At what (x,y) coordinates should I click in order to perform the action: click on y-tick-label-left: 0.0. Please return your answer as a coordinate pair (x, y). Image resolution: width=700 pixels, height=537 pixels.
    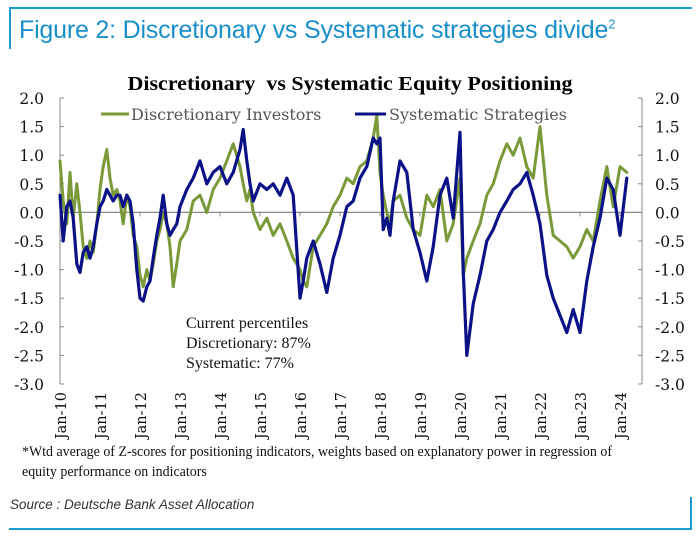
    Looking at the image, I should click on (31, 213).